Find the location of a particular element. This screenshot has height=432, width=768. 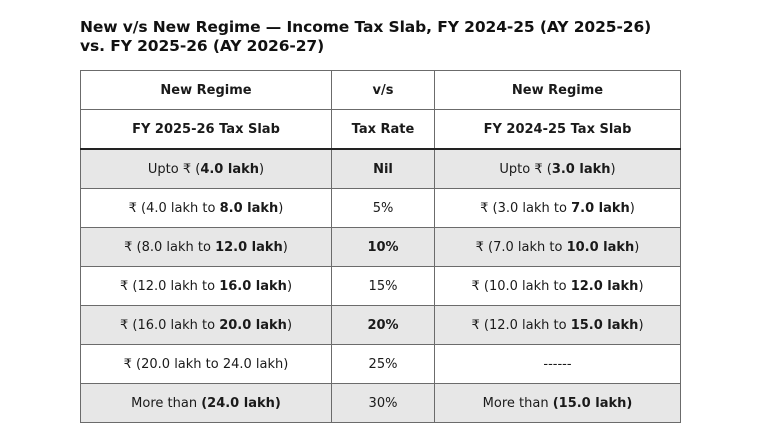

header-row-regime: New Regime v/s New Regime is located at coordinates (380, 90).